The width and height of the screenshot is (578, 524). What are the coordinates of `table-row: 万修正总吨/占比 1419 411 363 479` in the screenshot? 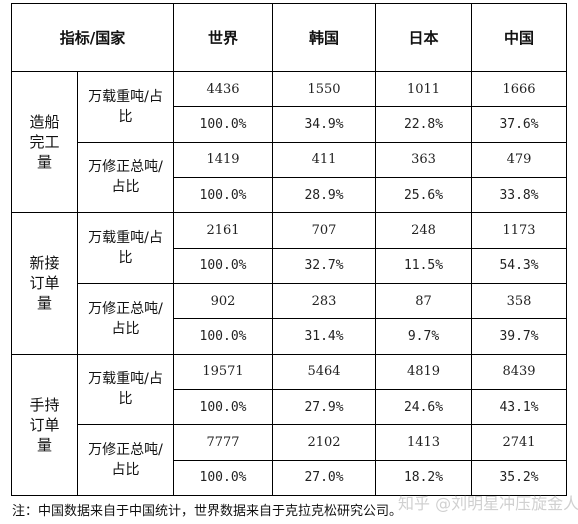 It's located at (290, 177).